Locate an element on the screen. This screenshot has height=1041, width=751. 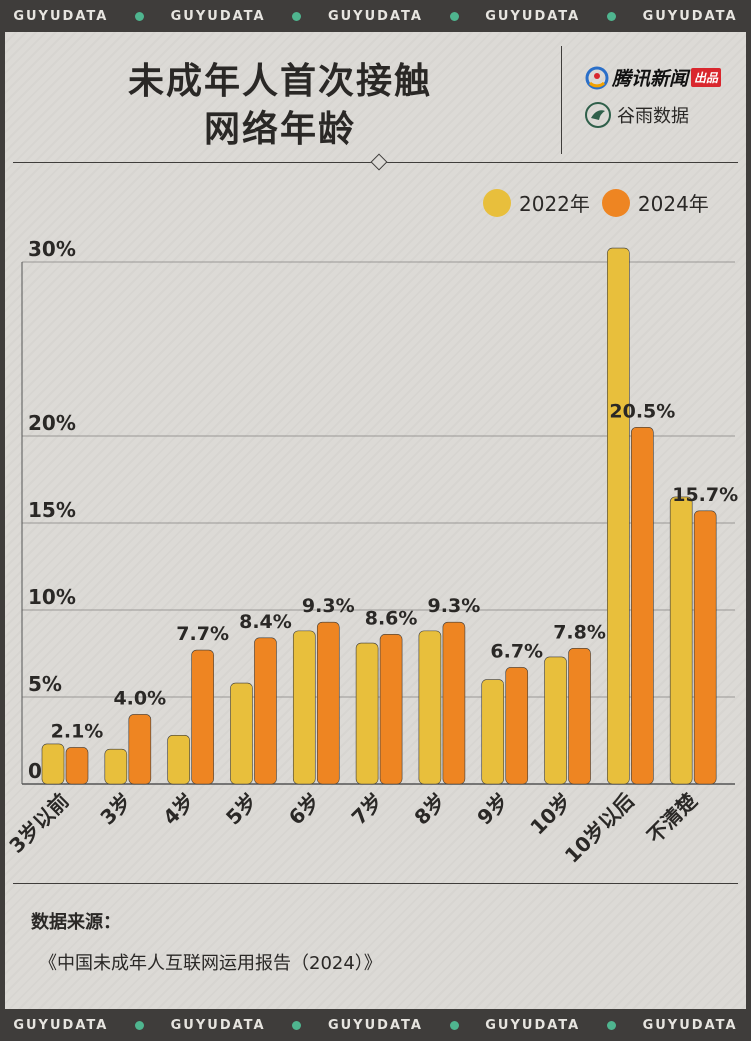
x-tick-label: 9岁 is located at coordinates (492, 809).